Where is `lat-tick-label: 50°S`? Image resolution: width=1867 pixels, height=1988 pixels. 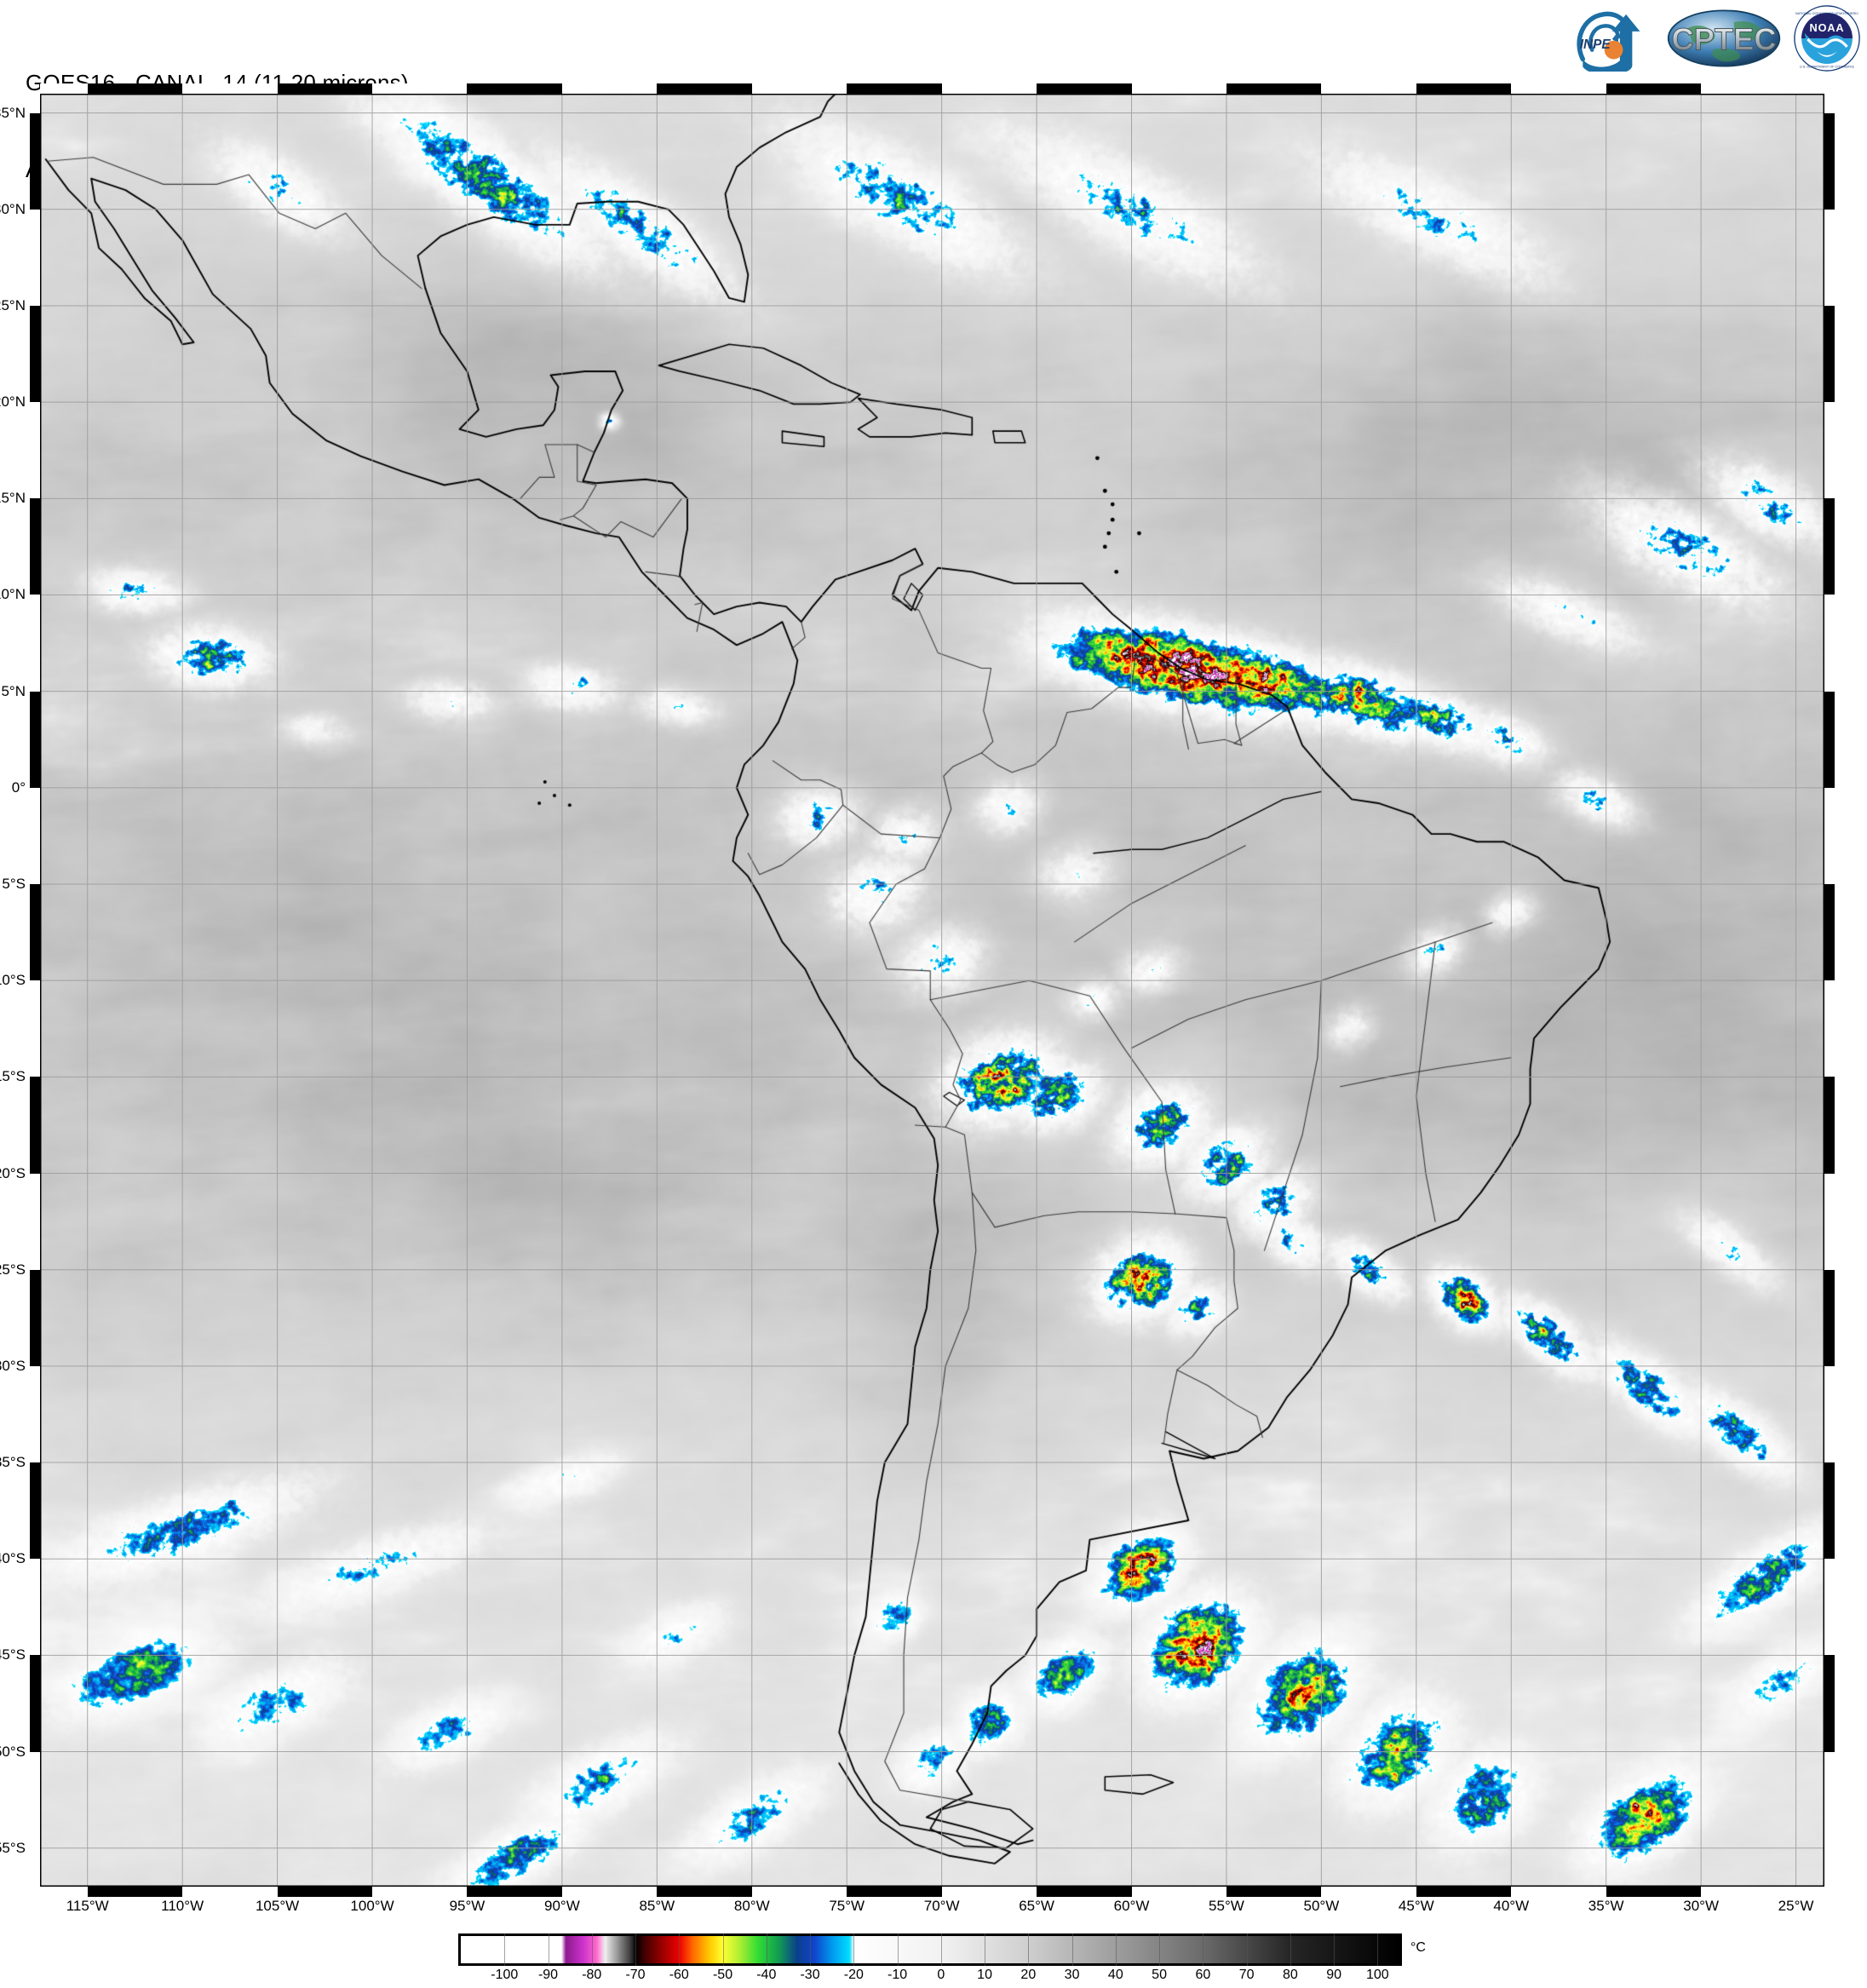
lat-tick-label: 50°S is located at coordinates (13, 1752).